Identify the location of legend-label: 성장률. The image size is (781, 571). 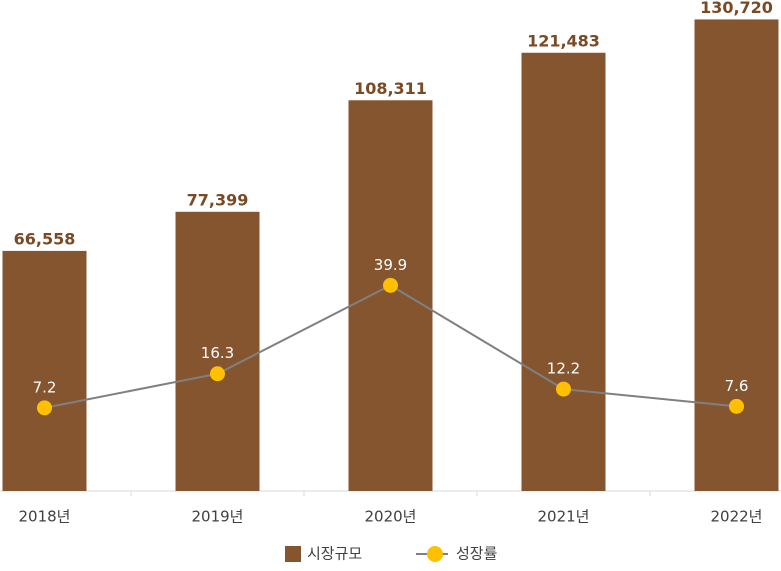
(477, 554).